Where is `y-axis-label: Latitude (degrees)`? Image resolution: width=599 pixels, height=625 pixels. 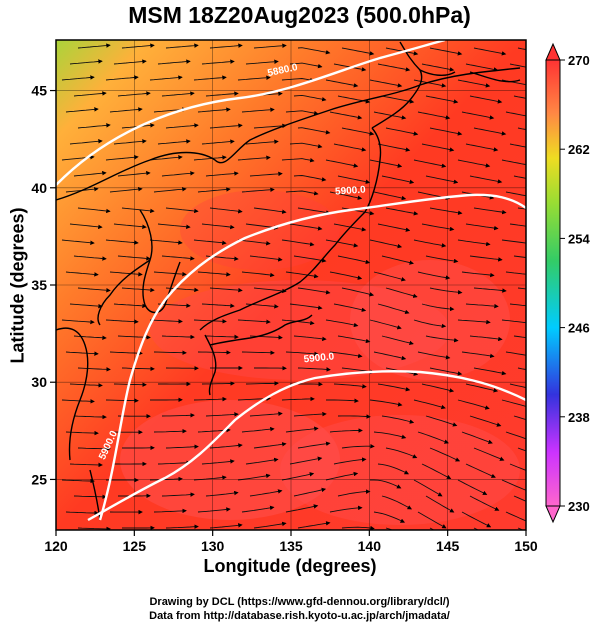 y-axis-label: Latitude (degrees) is located at coordinates (17, 285).